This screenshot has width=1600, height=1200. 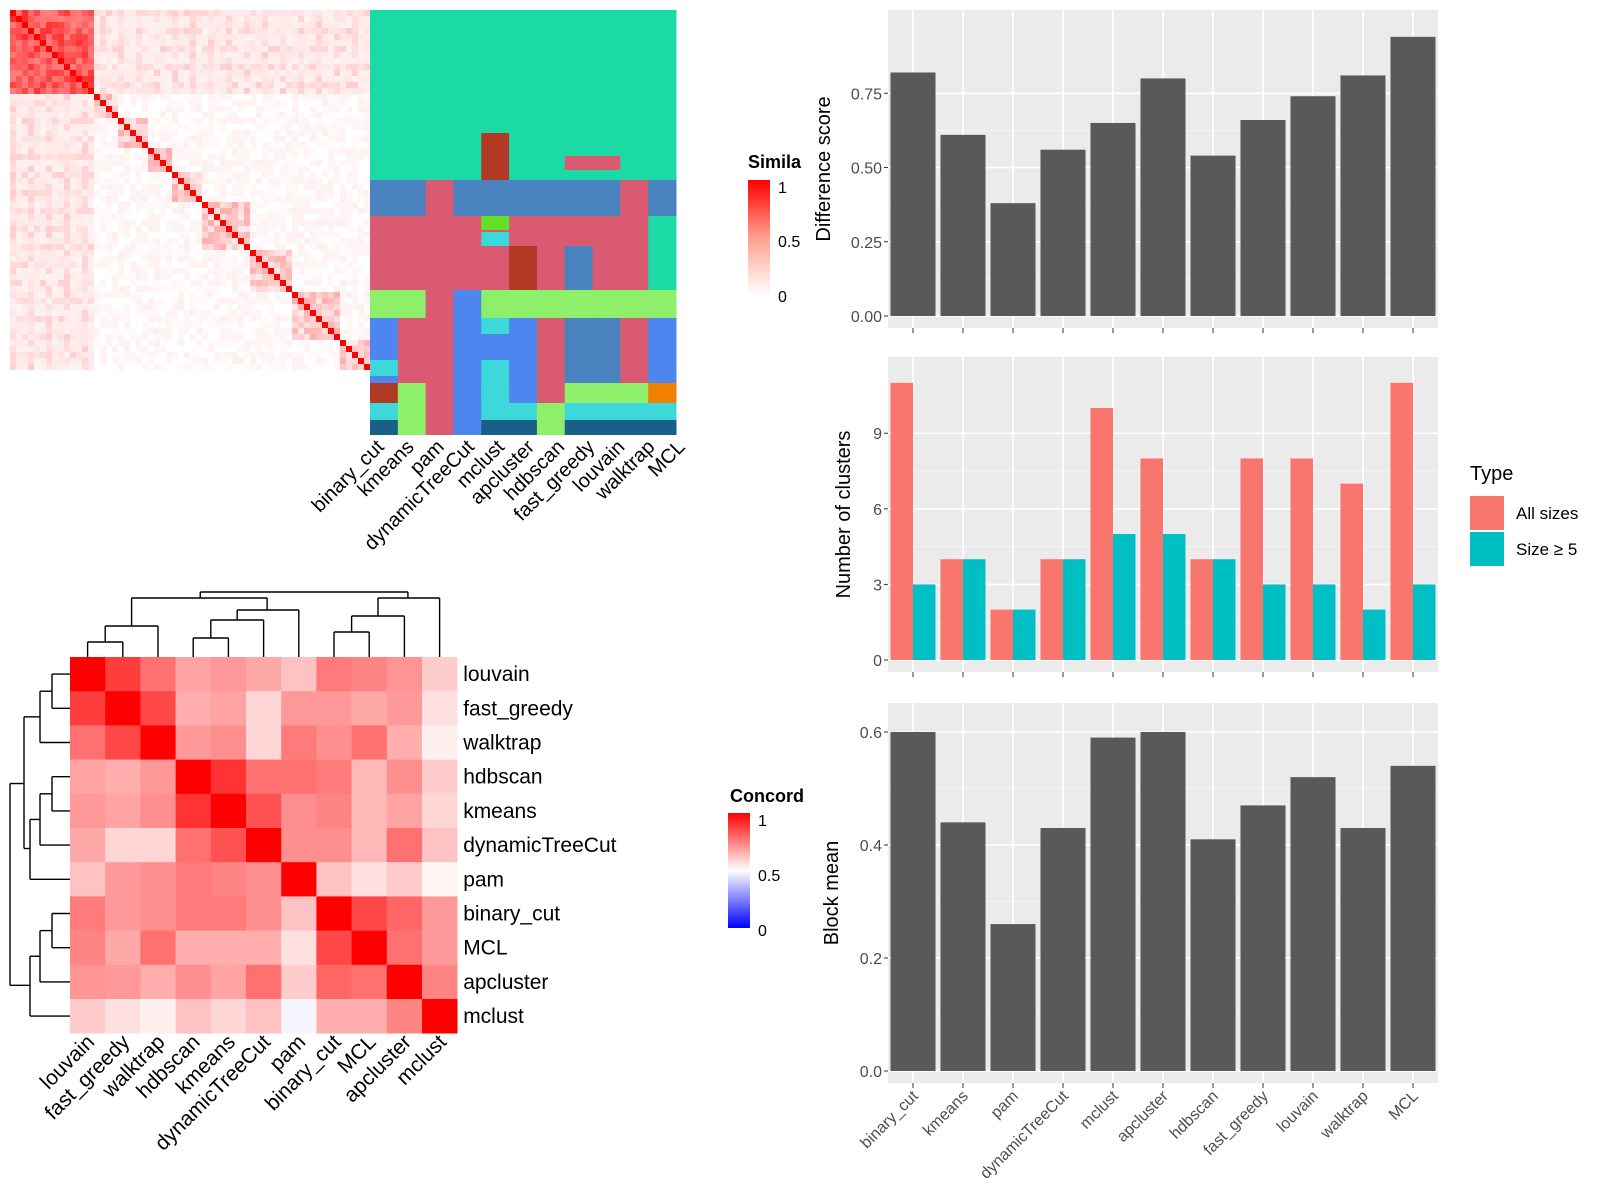 I want to click on x-tick-label: binary_cut, so click(x=890, y=1119).